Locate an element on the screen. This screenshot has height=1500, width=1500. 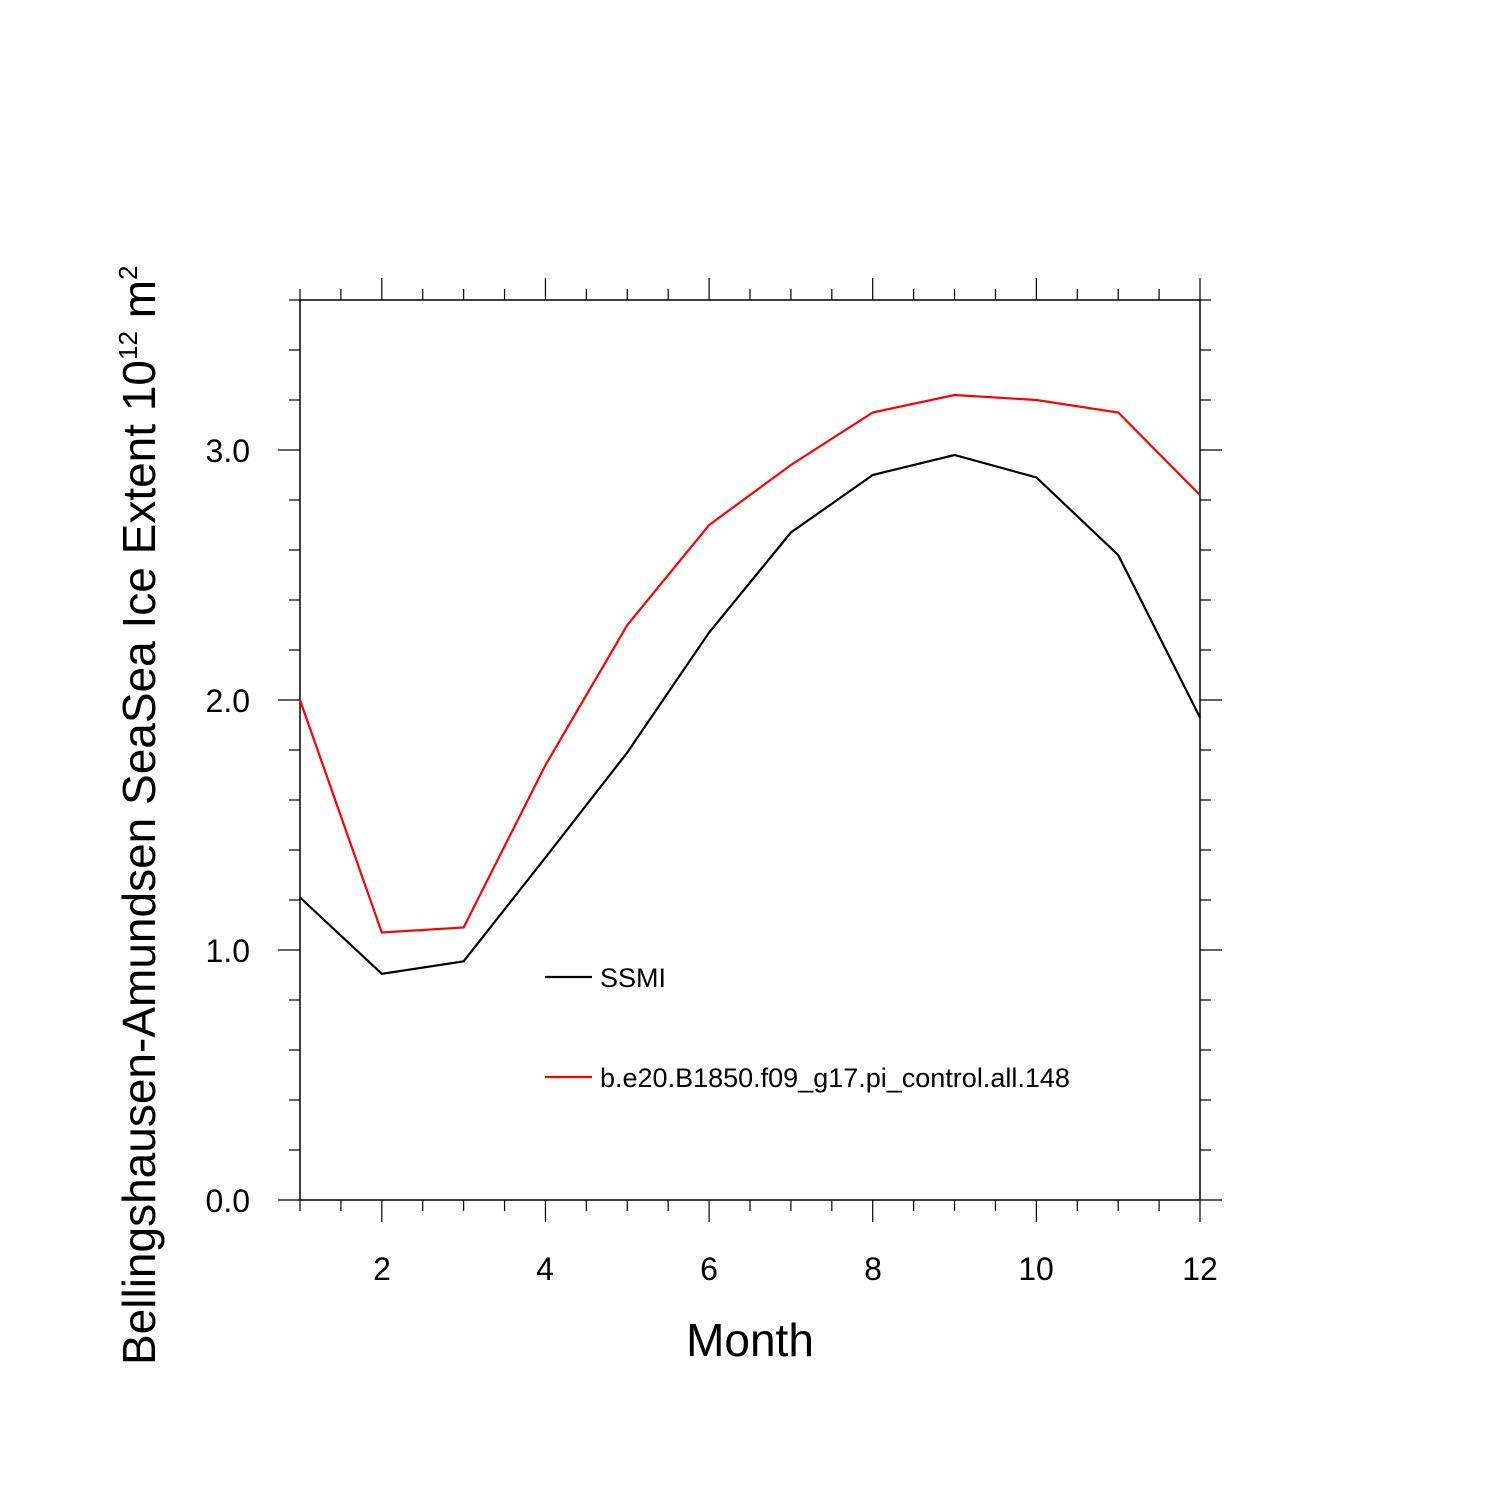
y-tick-label: 1.0 is located at coordinates (228, 951).